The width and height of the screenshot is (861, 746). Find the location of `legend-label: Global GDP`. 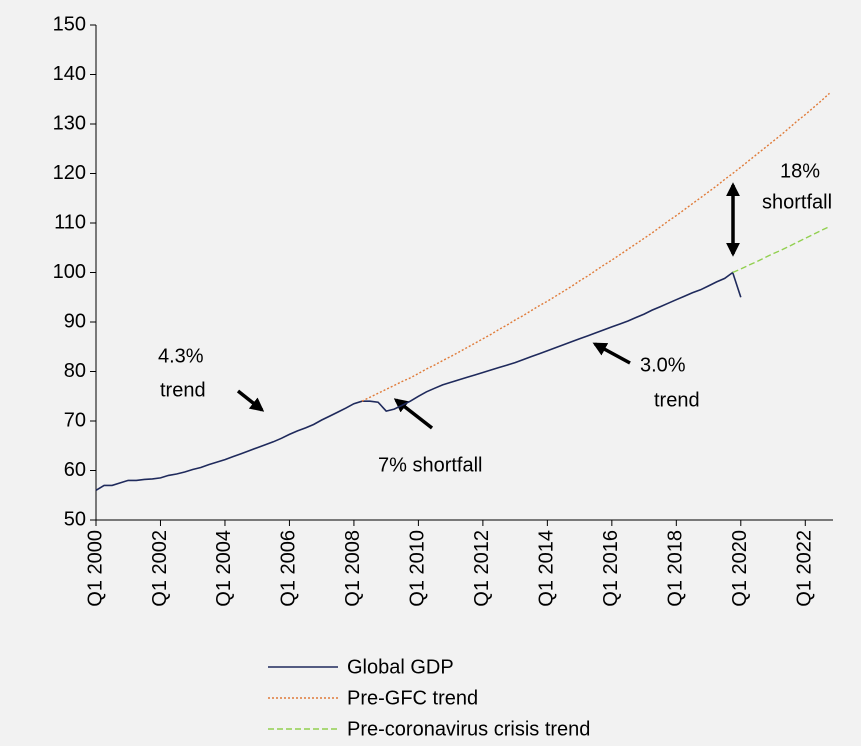

legend-label: Global GDP is located at coordinates (400, 667).